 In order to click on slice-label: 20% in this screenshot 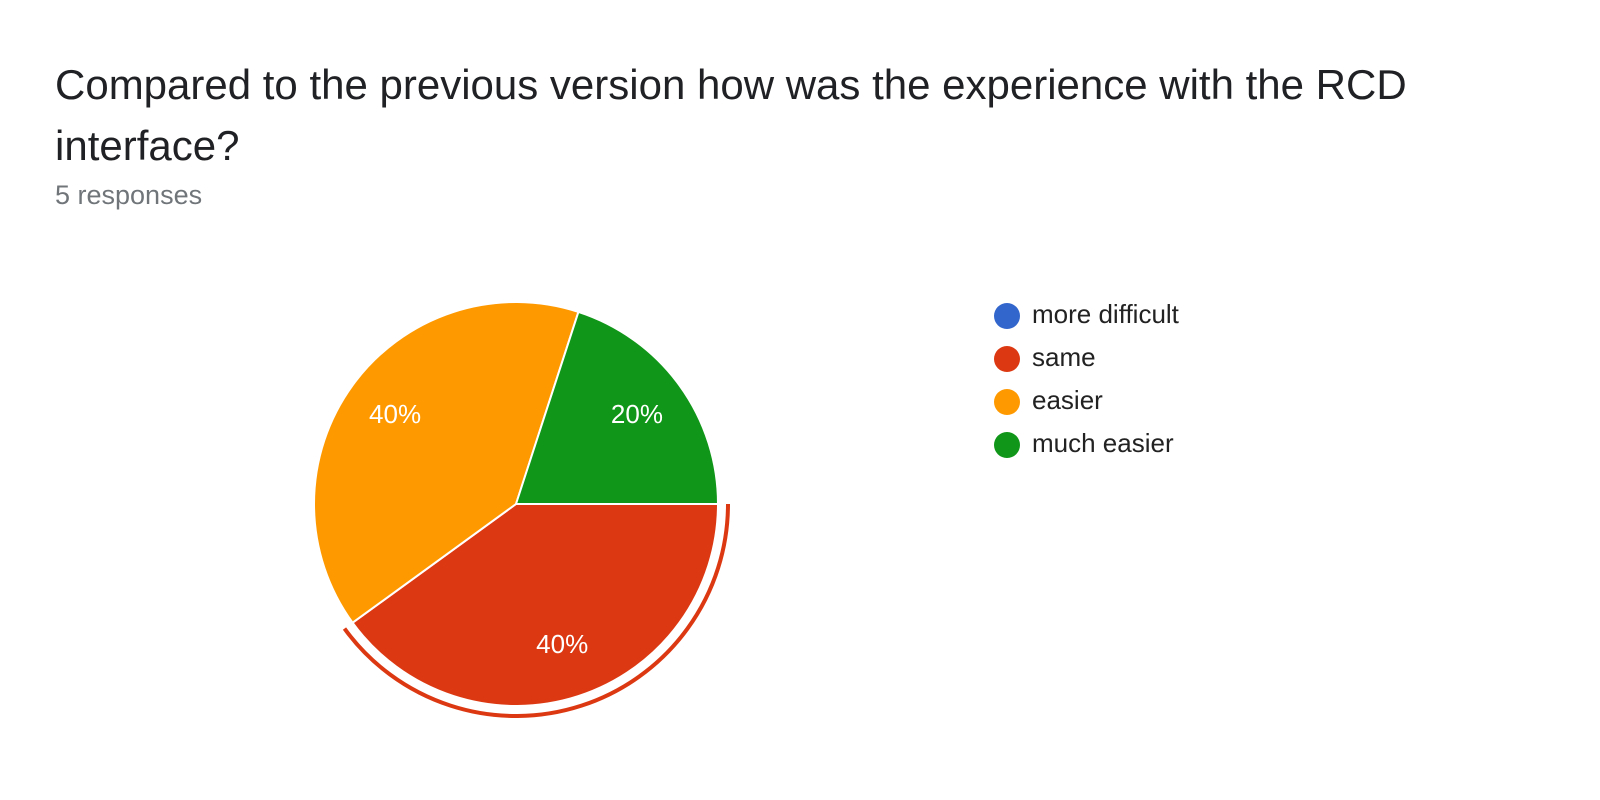, I will do `click(637, 414)`.